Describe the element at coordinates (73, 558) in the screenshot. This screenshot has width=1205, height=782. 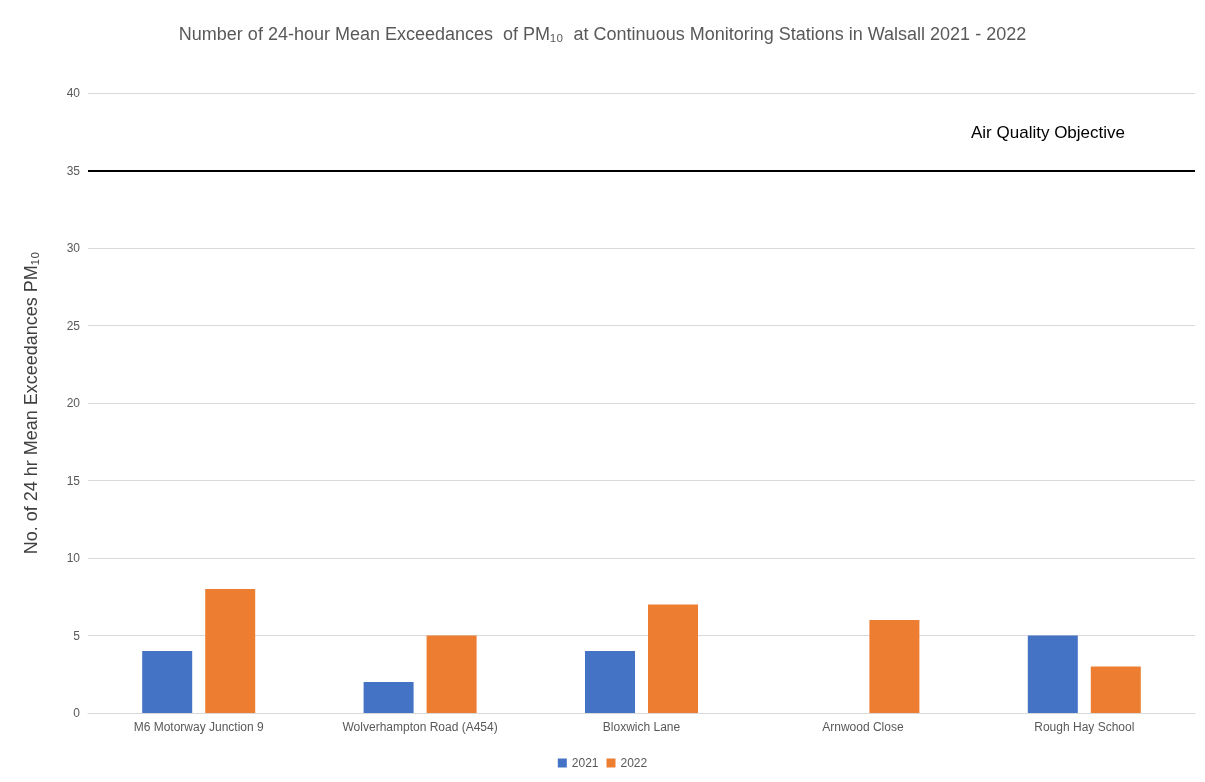
I see `y-tick-label: 10` at that location.